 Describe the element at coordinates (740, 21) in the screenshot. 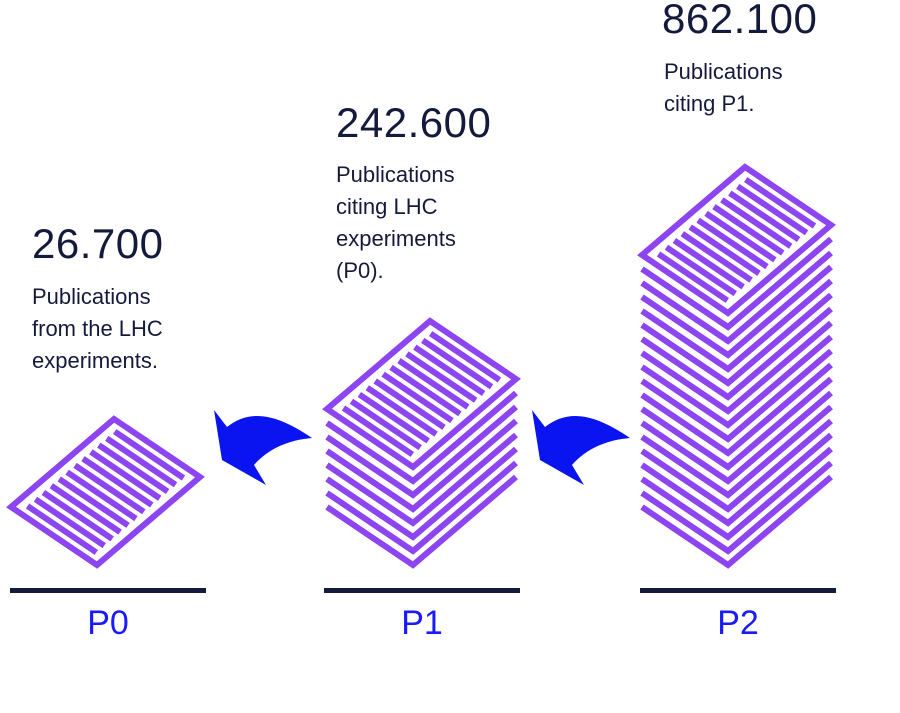

I see `p2-count: 862.100` at that location.